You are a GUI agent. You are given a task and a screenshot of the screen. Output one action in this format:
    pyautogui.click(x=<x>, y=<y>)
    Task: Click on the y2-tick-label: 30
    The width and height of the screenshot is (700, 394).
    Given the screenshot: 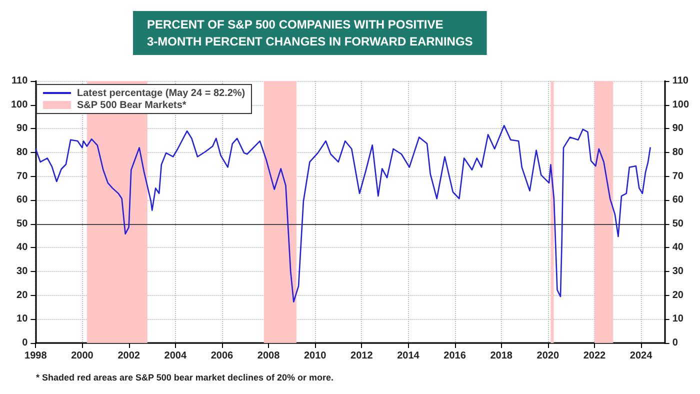 What is the action you would take?
    pyautogui.click(x=678, y=272)
    